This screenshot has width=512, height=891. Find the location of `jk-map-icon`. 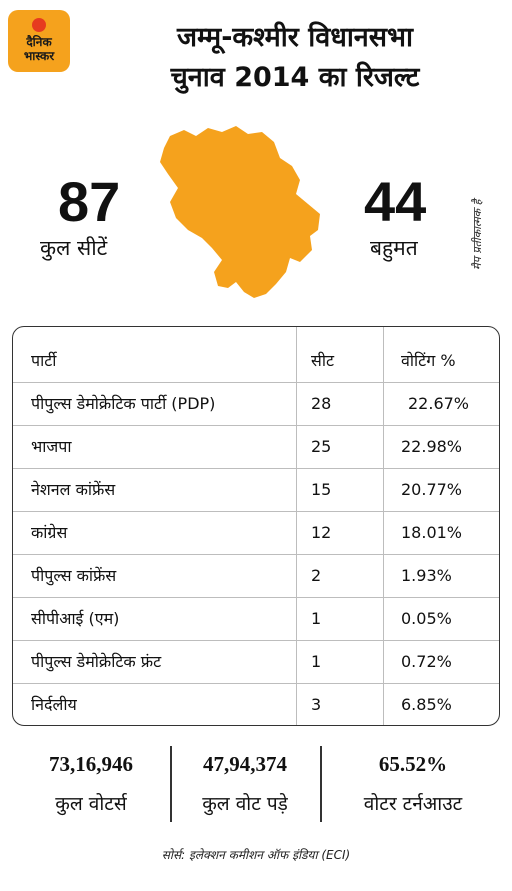

jk-map-icon is located at coordinates (240, 212).